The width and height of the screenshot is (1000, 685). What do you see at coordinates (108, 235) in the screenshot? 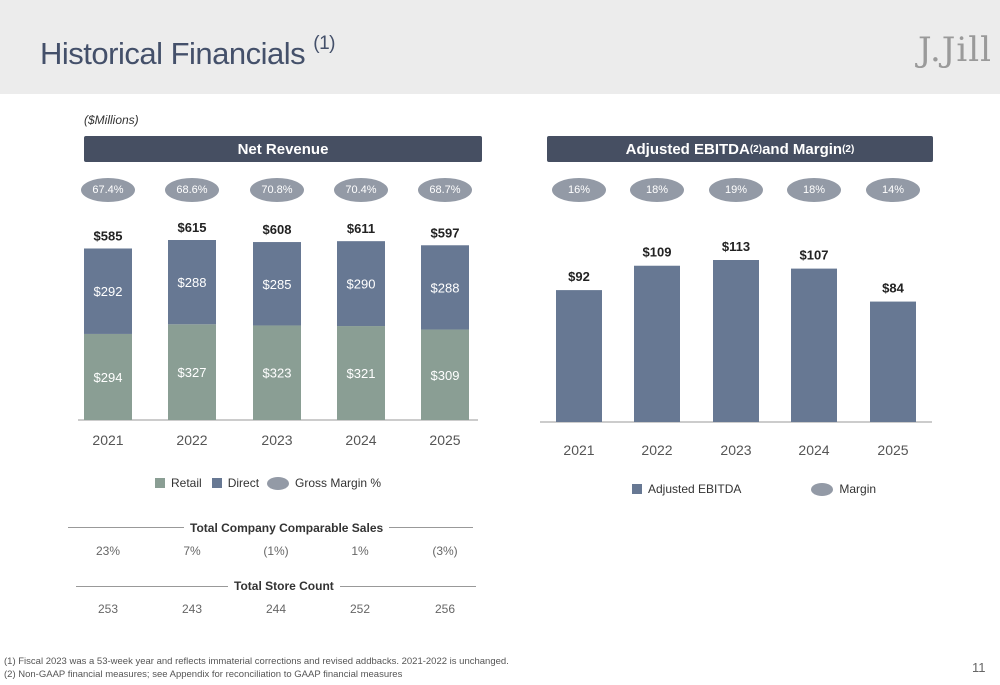
I see `total-label-2021: $585` at bounding box center [108, 235].